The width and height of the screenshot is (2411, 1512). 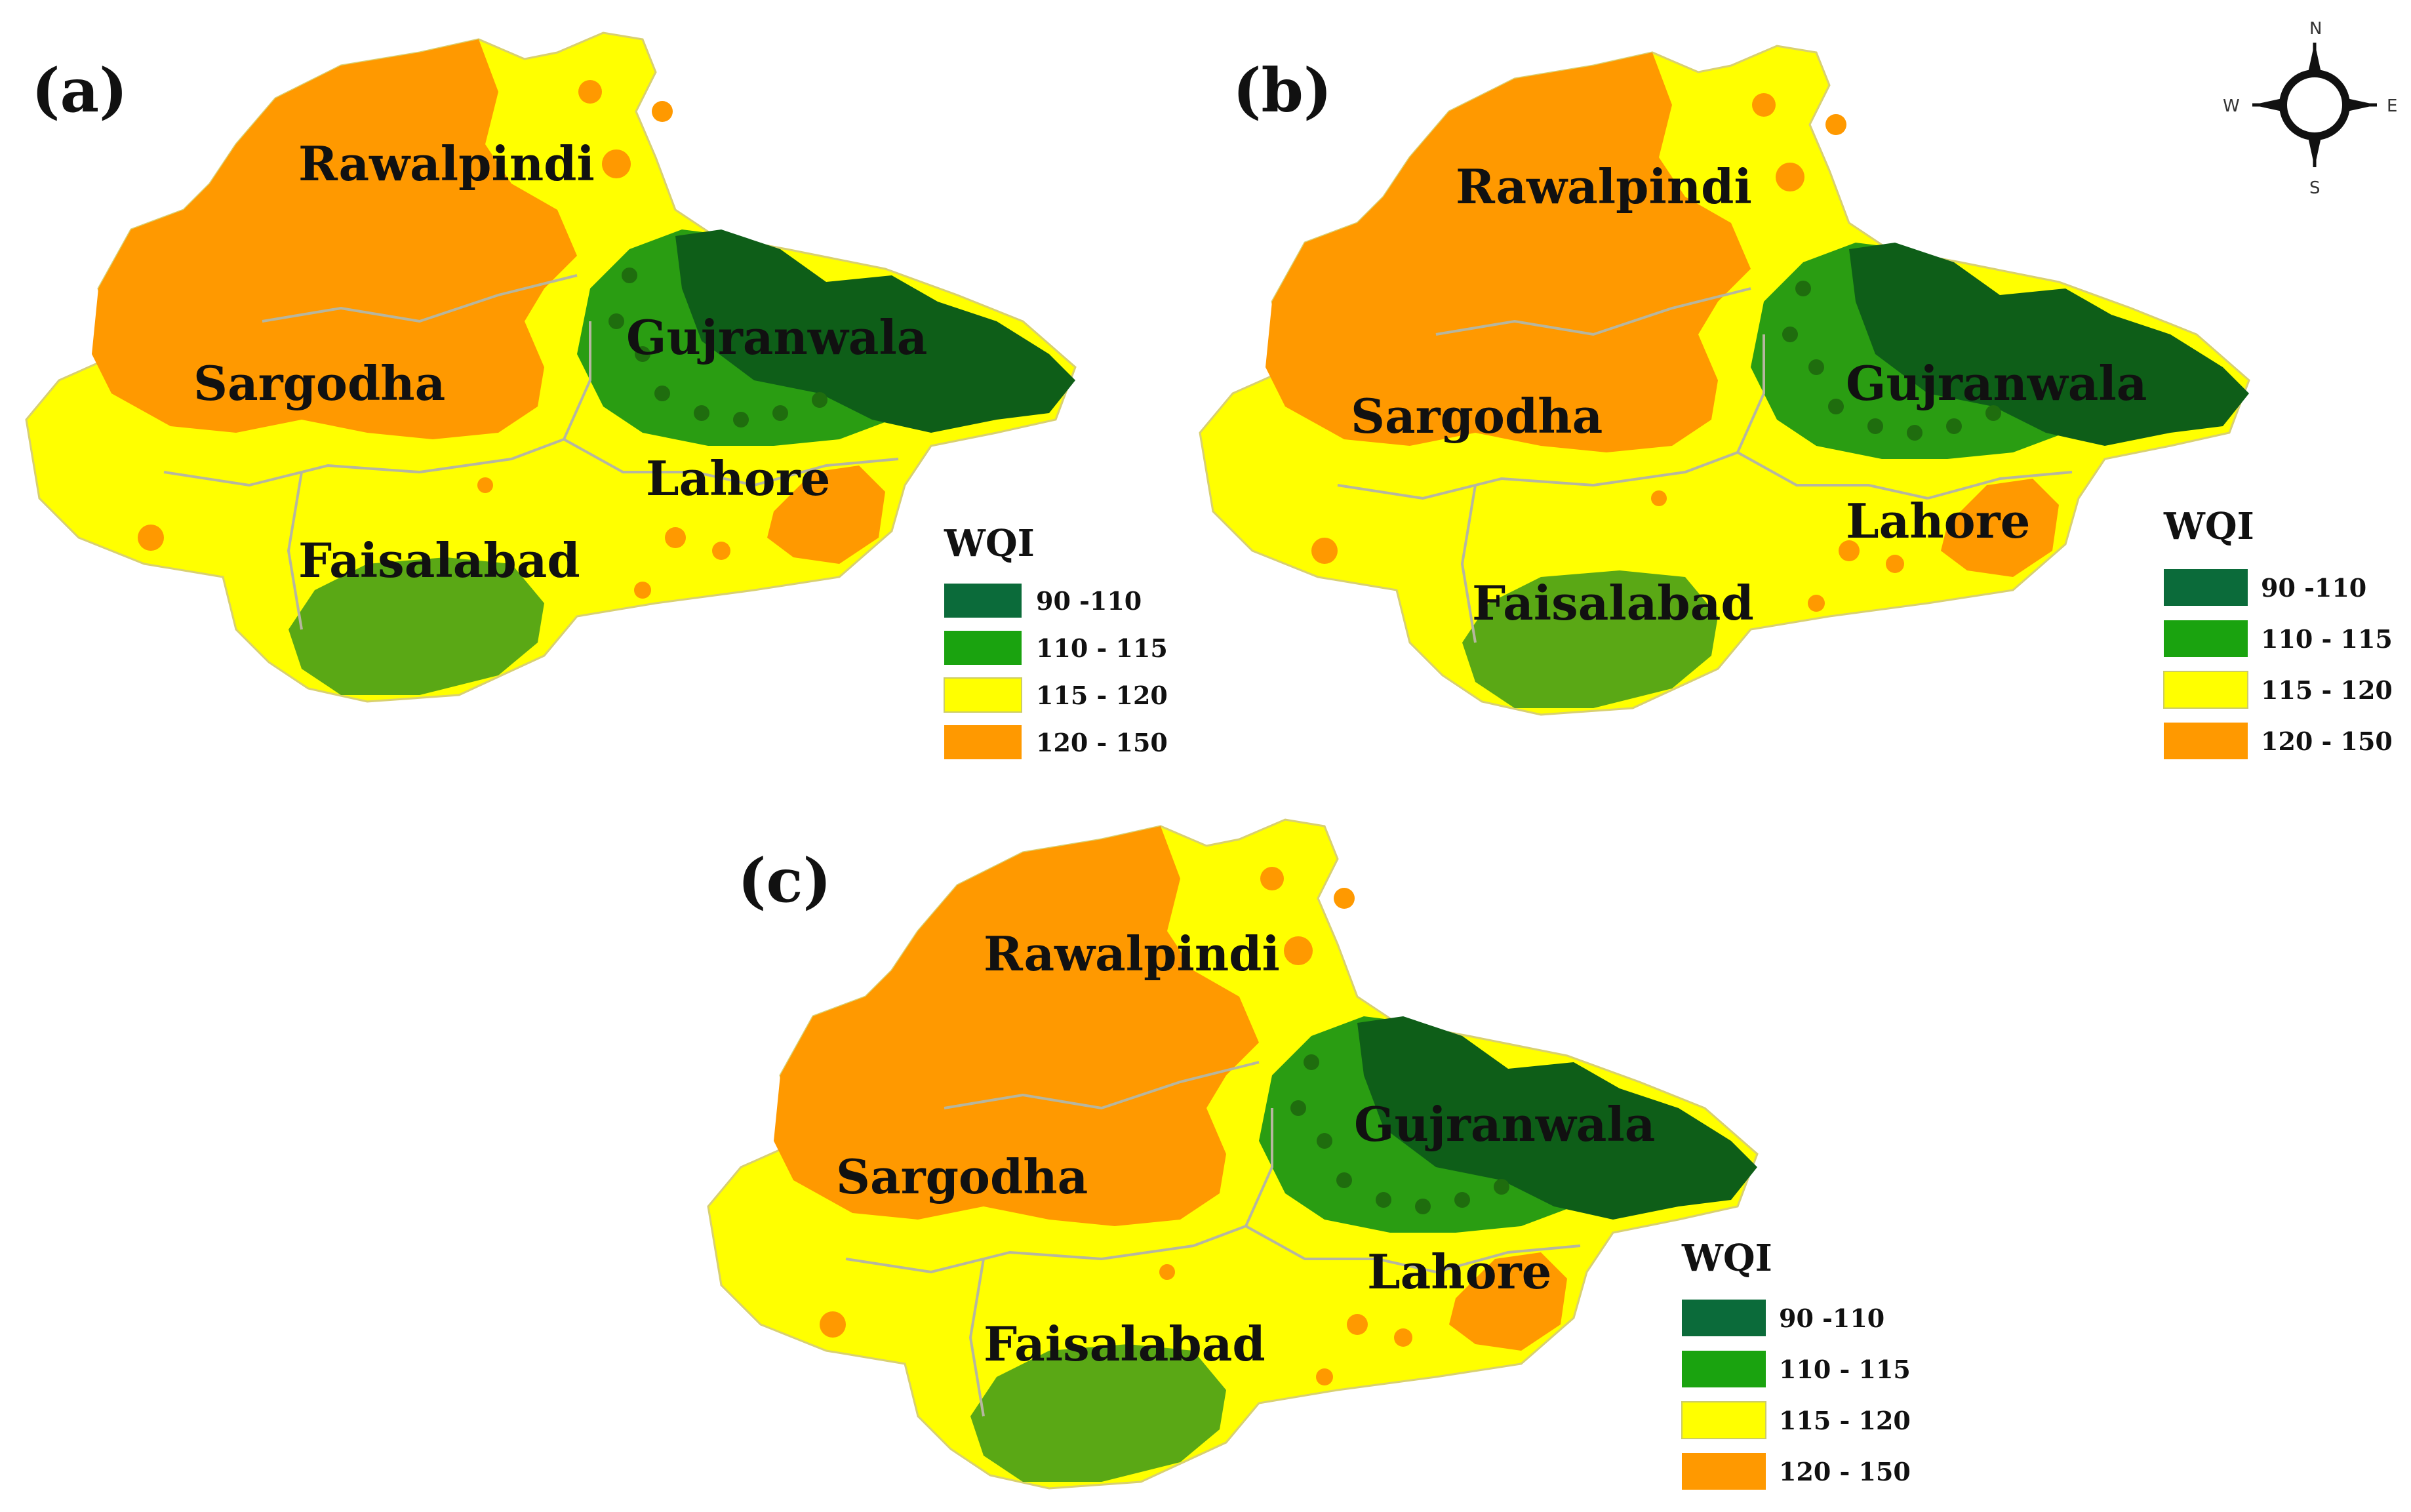 What do you see at coordinates (2315, 29) in the screenshot?
I see `compass-north: N` at bounding box center [2315, 29].